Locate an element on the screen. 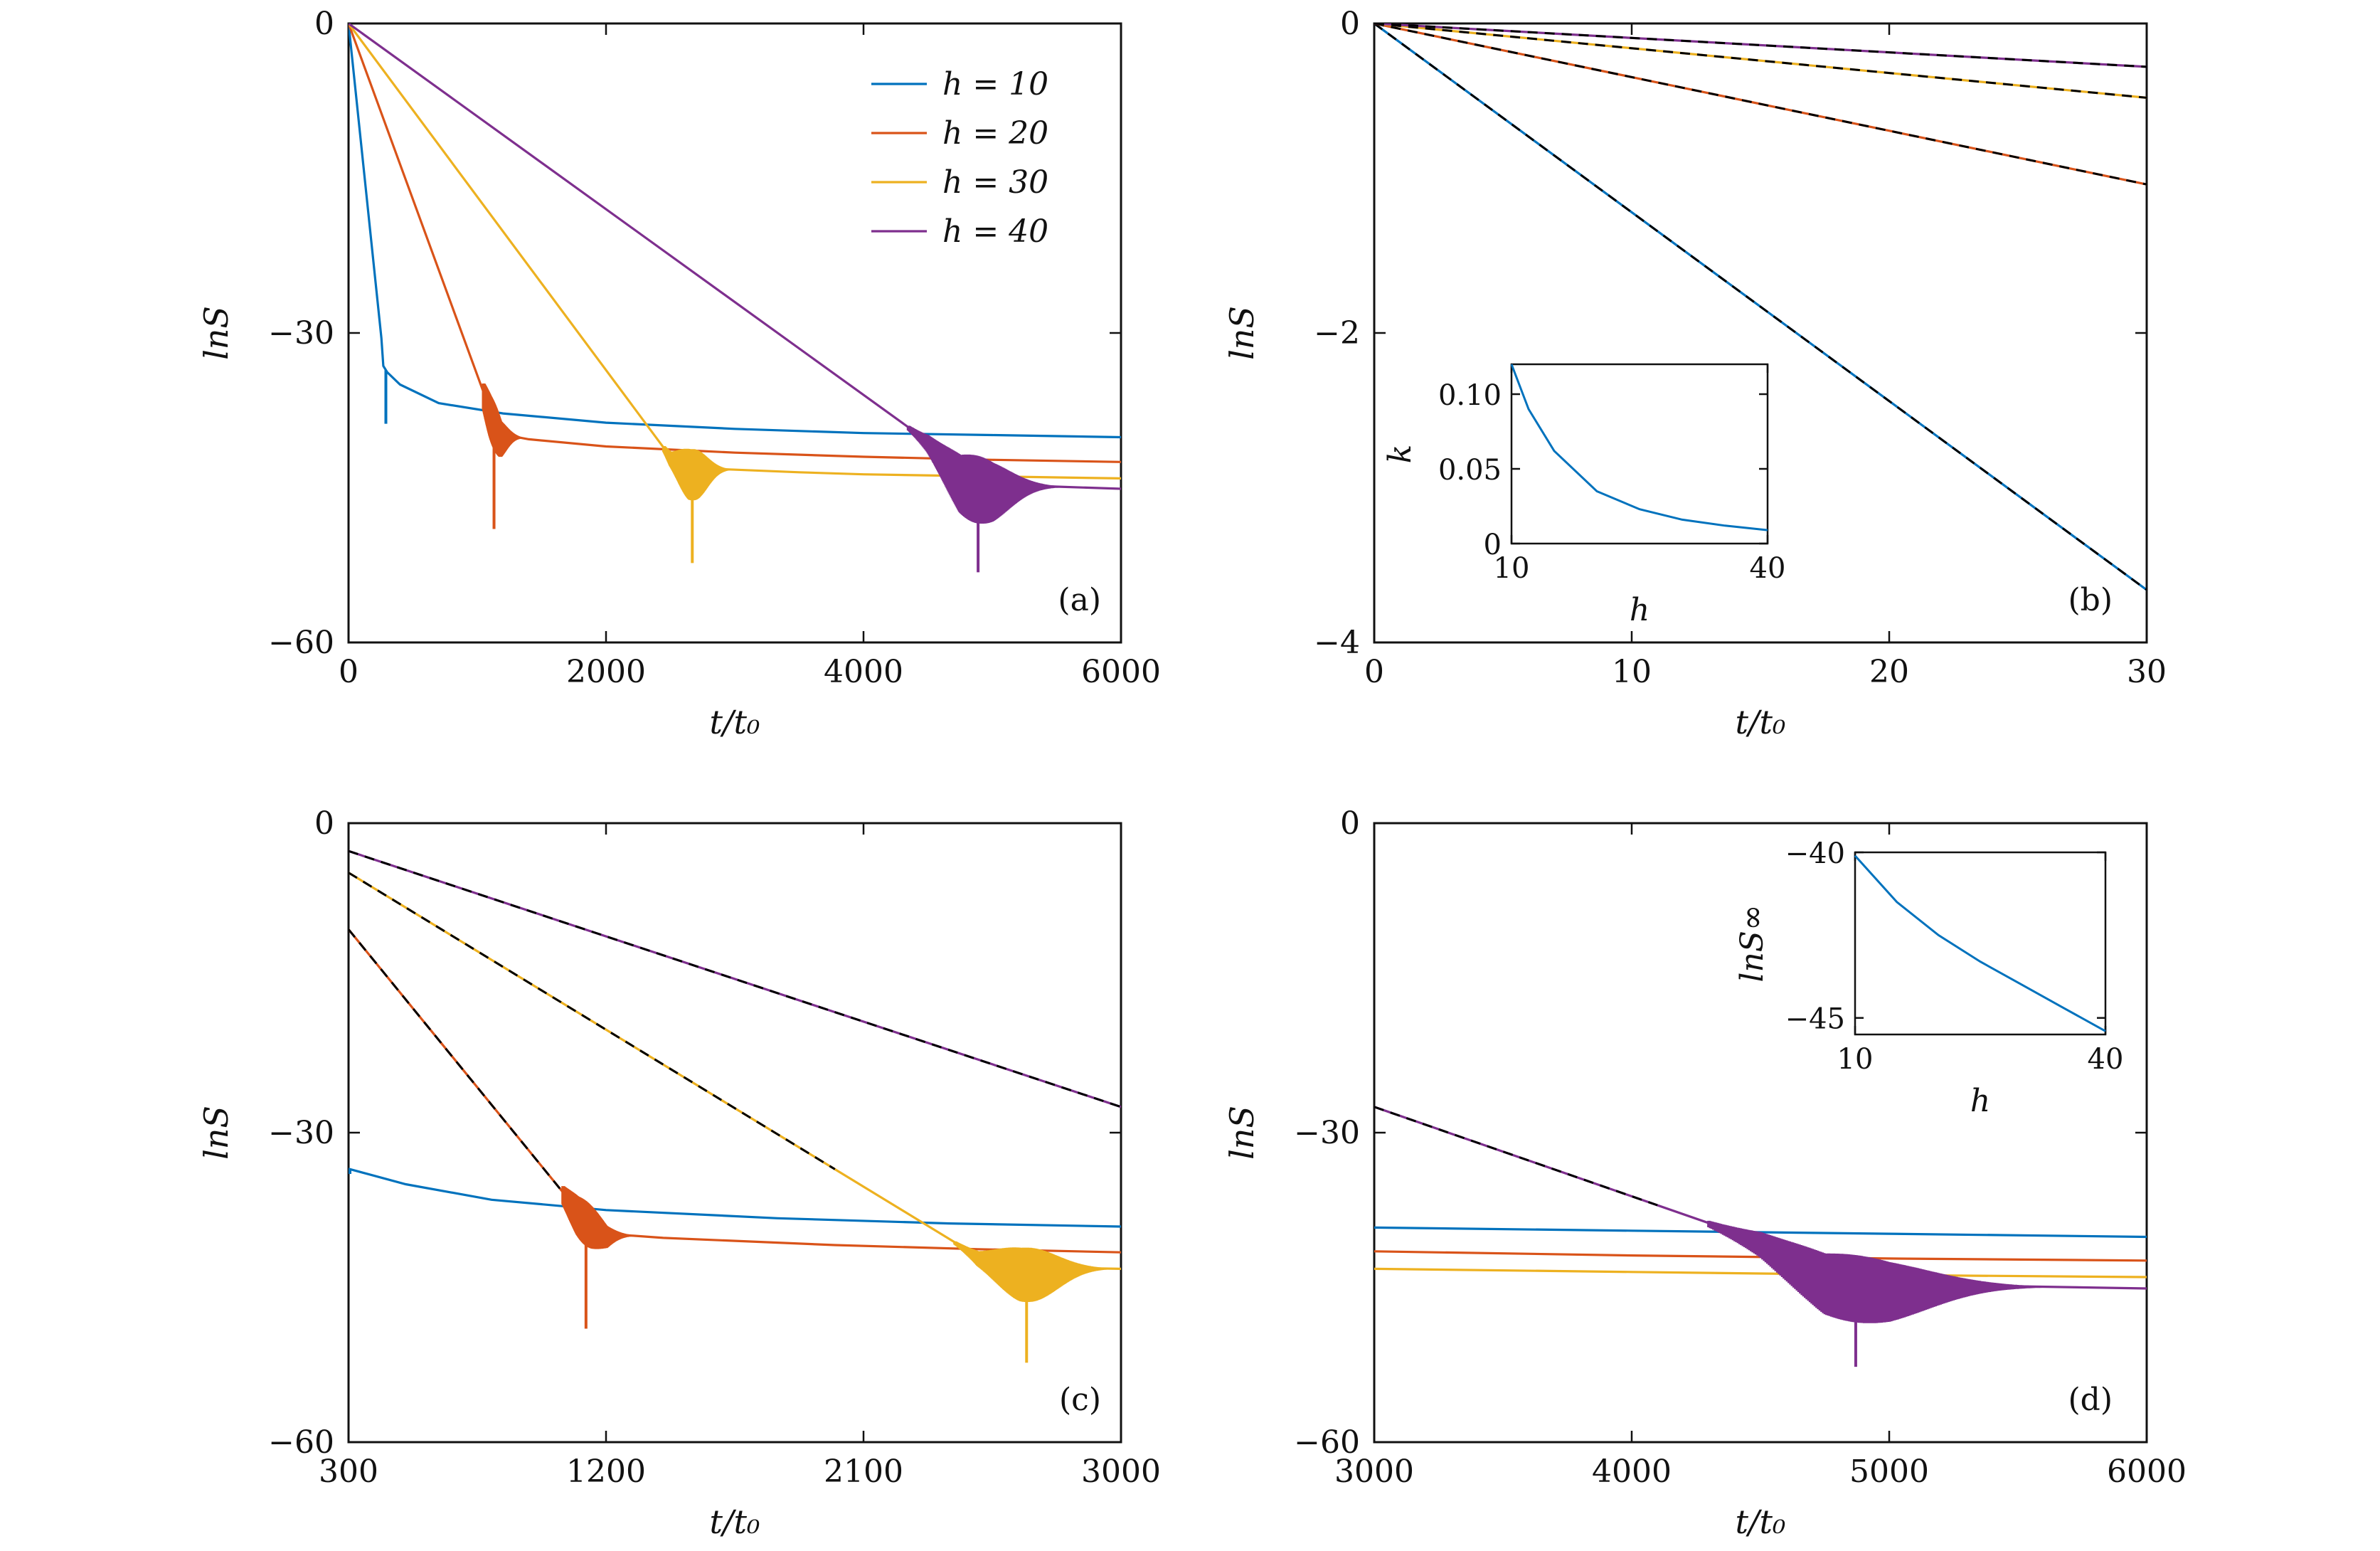 This screenshot has height=1551, width=2380. panel-d-y-axis-title: lnS is located at coordinates (1242, 1133).